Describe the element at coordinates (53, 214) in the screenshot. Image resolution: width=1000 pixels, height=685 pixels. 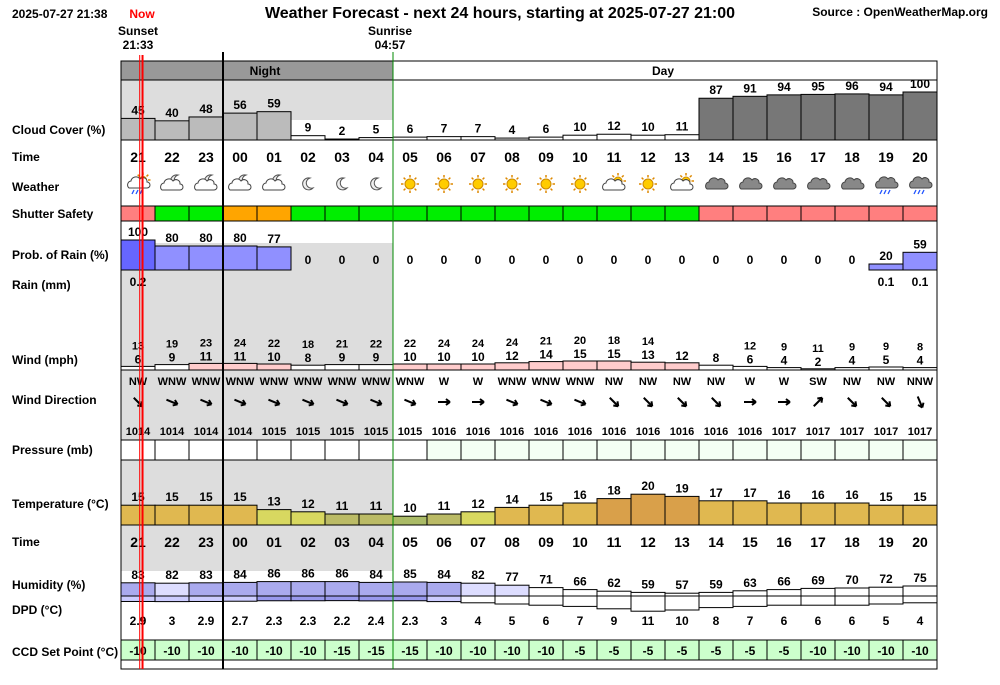
I see `row-label-shutter: Shutter Safety` at that location.